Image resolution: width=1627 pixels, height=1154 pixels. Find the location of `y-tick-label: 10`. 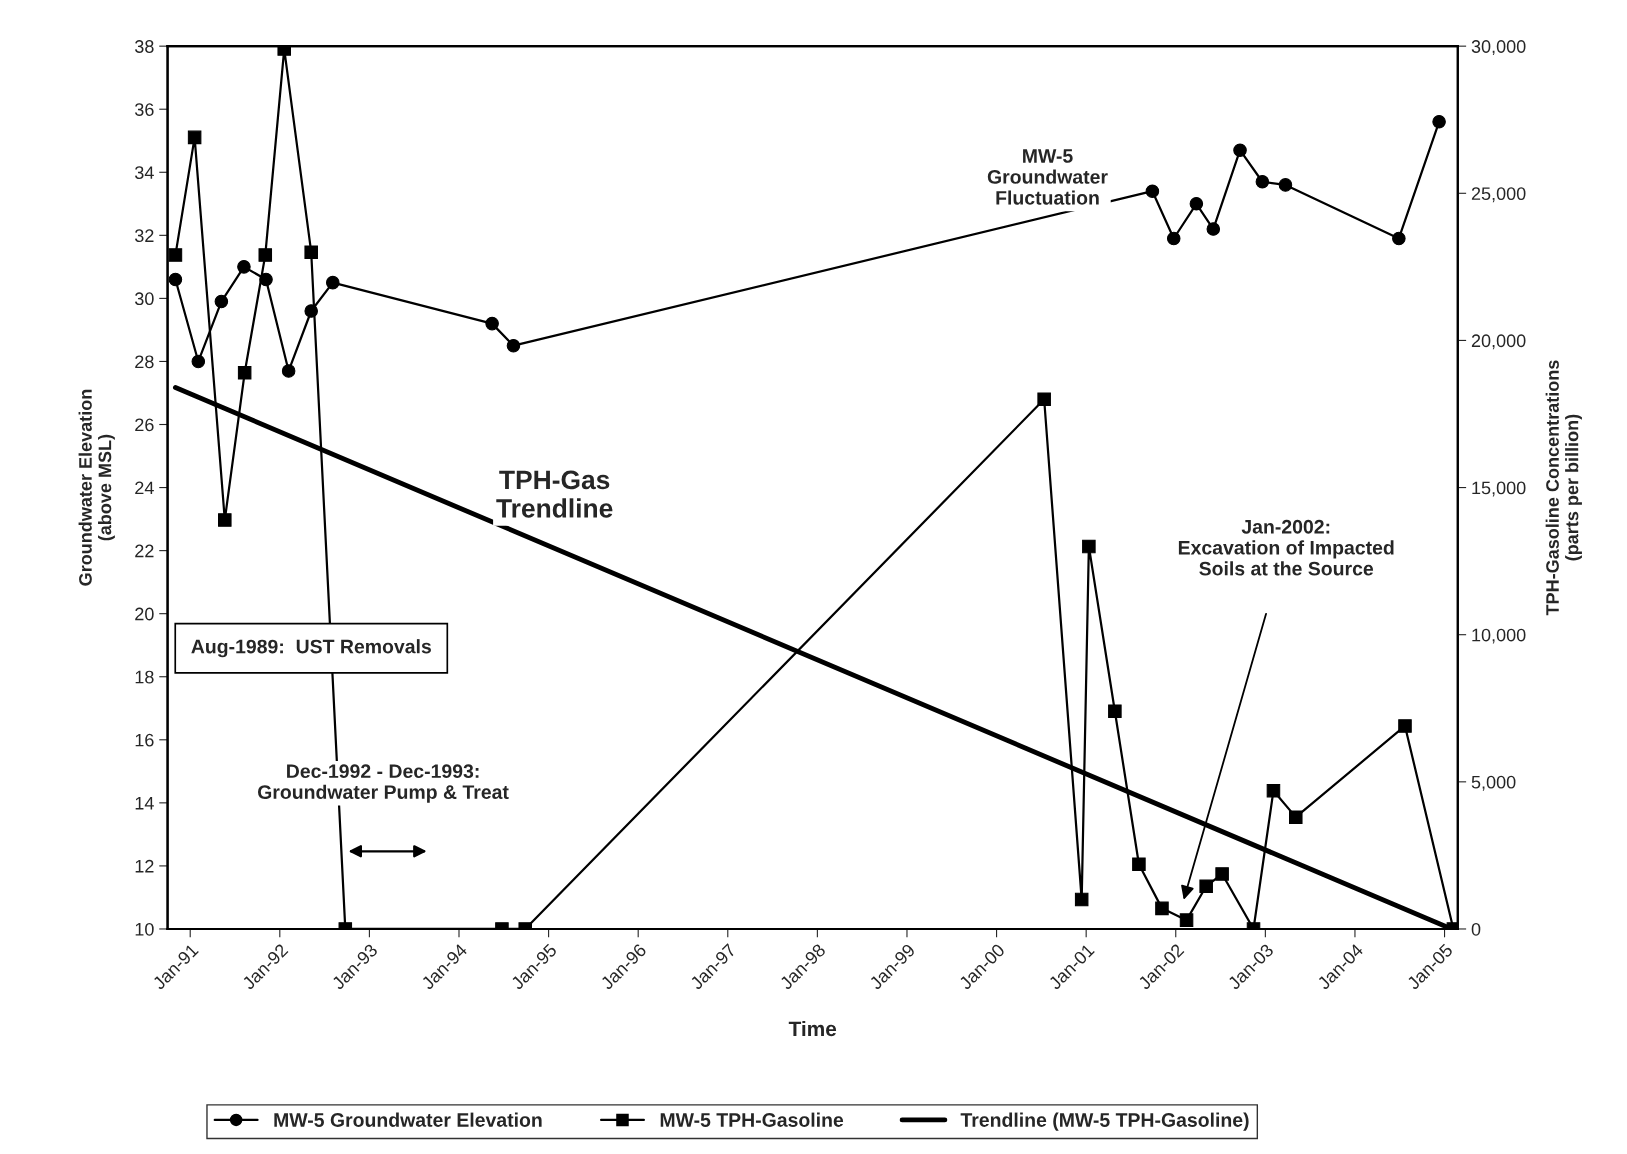

y-tick-label: 10 is located at coordinates (144, 929).